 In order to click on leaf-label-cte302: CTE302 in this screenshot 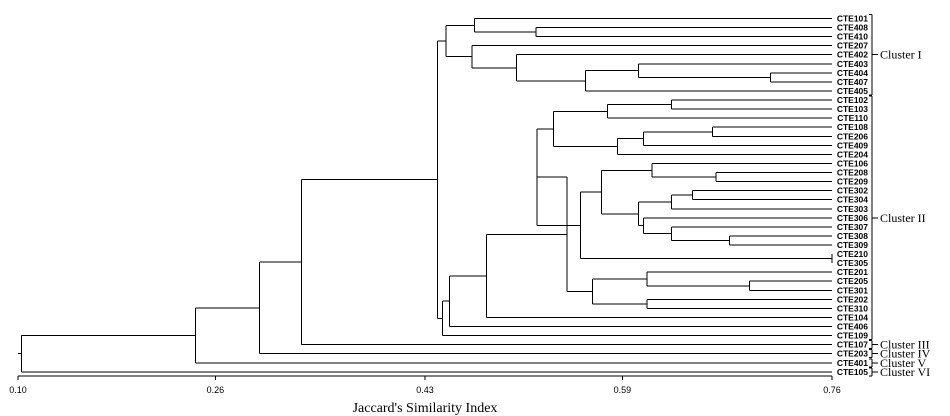, I will do `click(852, 191)`.